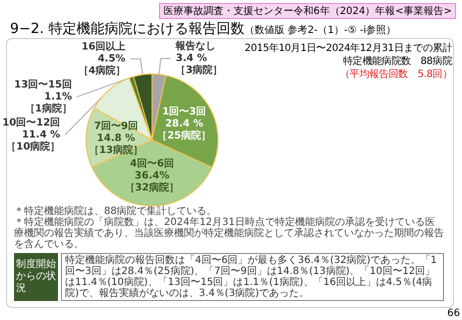 The image size is (462, 320). I want to click on text: 医療事故調査・支援センター令和6年（2024）年報<事業報告>, so click(307, 11).